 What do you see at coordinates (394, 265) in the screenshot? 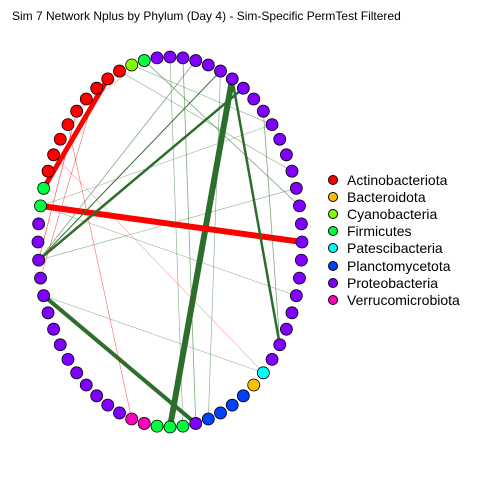
I see `legend-item: Planctomycetota` at bounding box center [394, 265].